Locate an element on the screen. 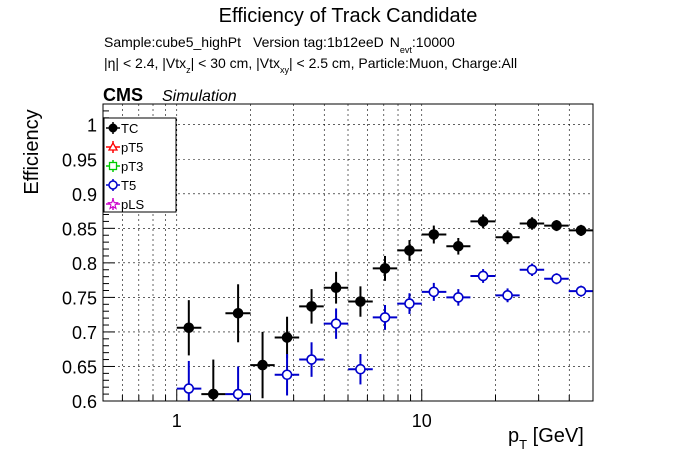  legend-label-pt3: pT3 is located at coordinates (132, 166).